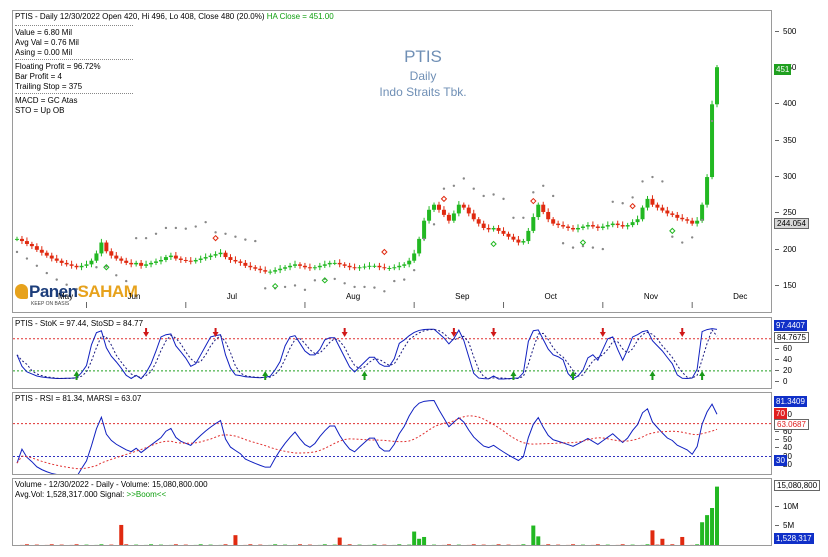 This screenshot has width=828, height=557. I want to click on stochastic-pane: PTIS - StoK = 97.44, StoSD = 84.77, so click(392, 353).